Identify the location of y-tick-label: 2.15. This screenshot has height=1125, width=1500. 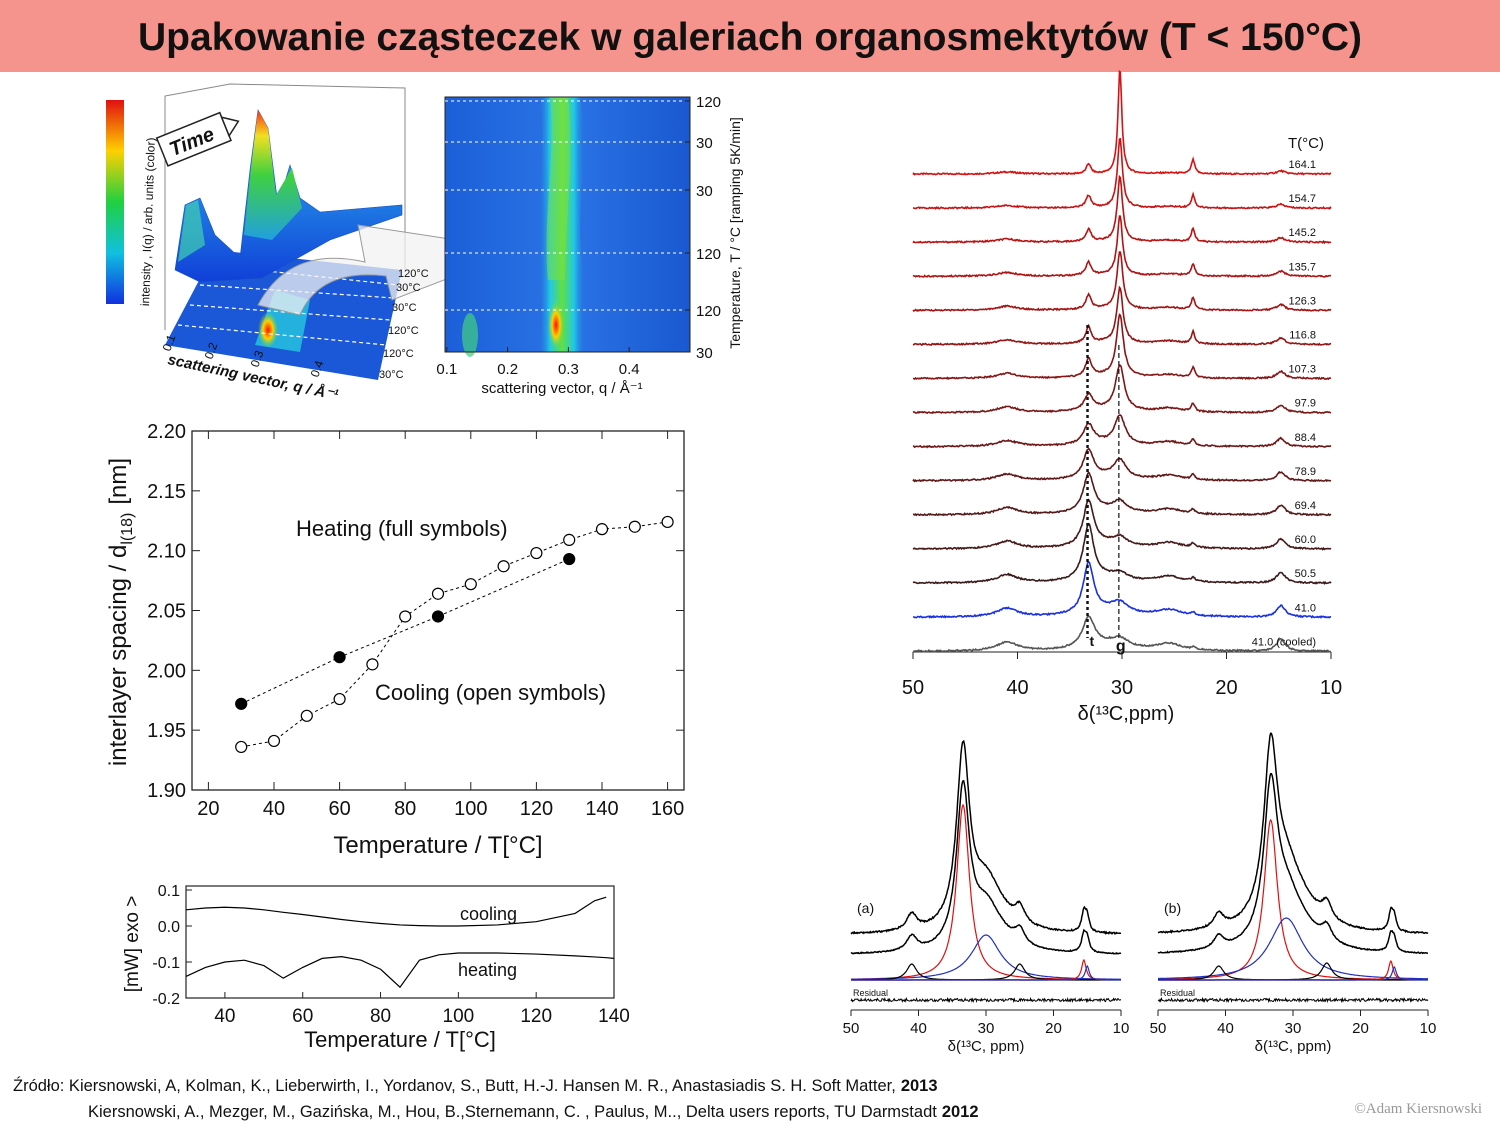
(166, 492).